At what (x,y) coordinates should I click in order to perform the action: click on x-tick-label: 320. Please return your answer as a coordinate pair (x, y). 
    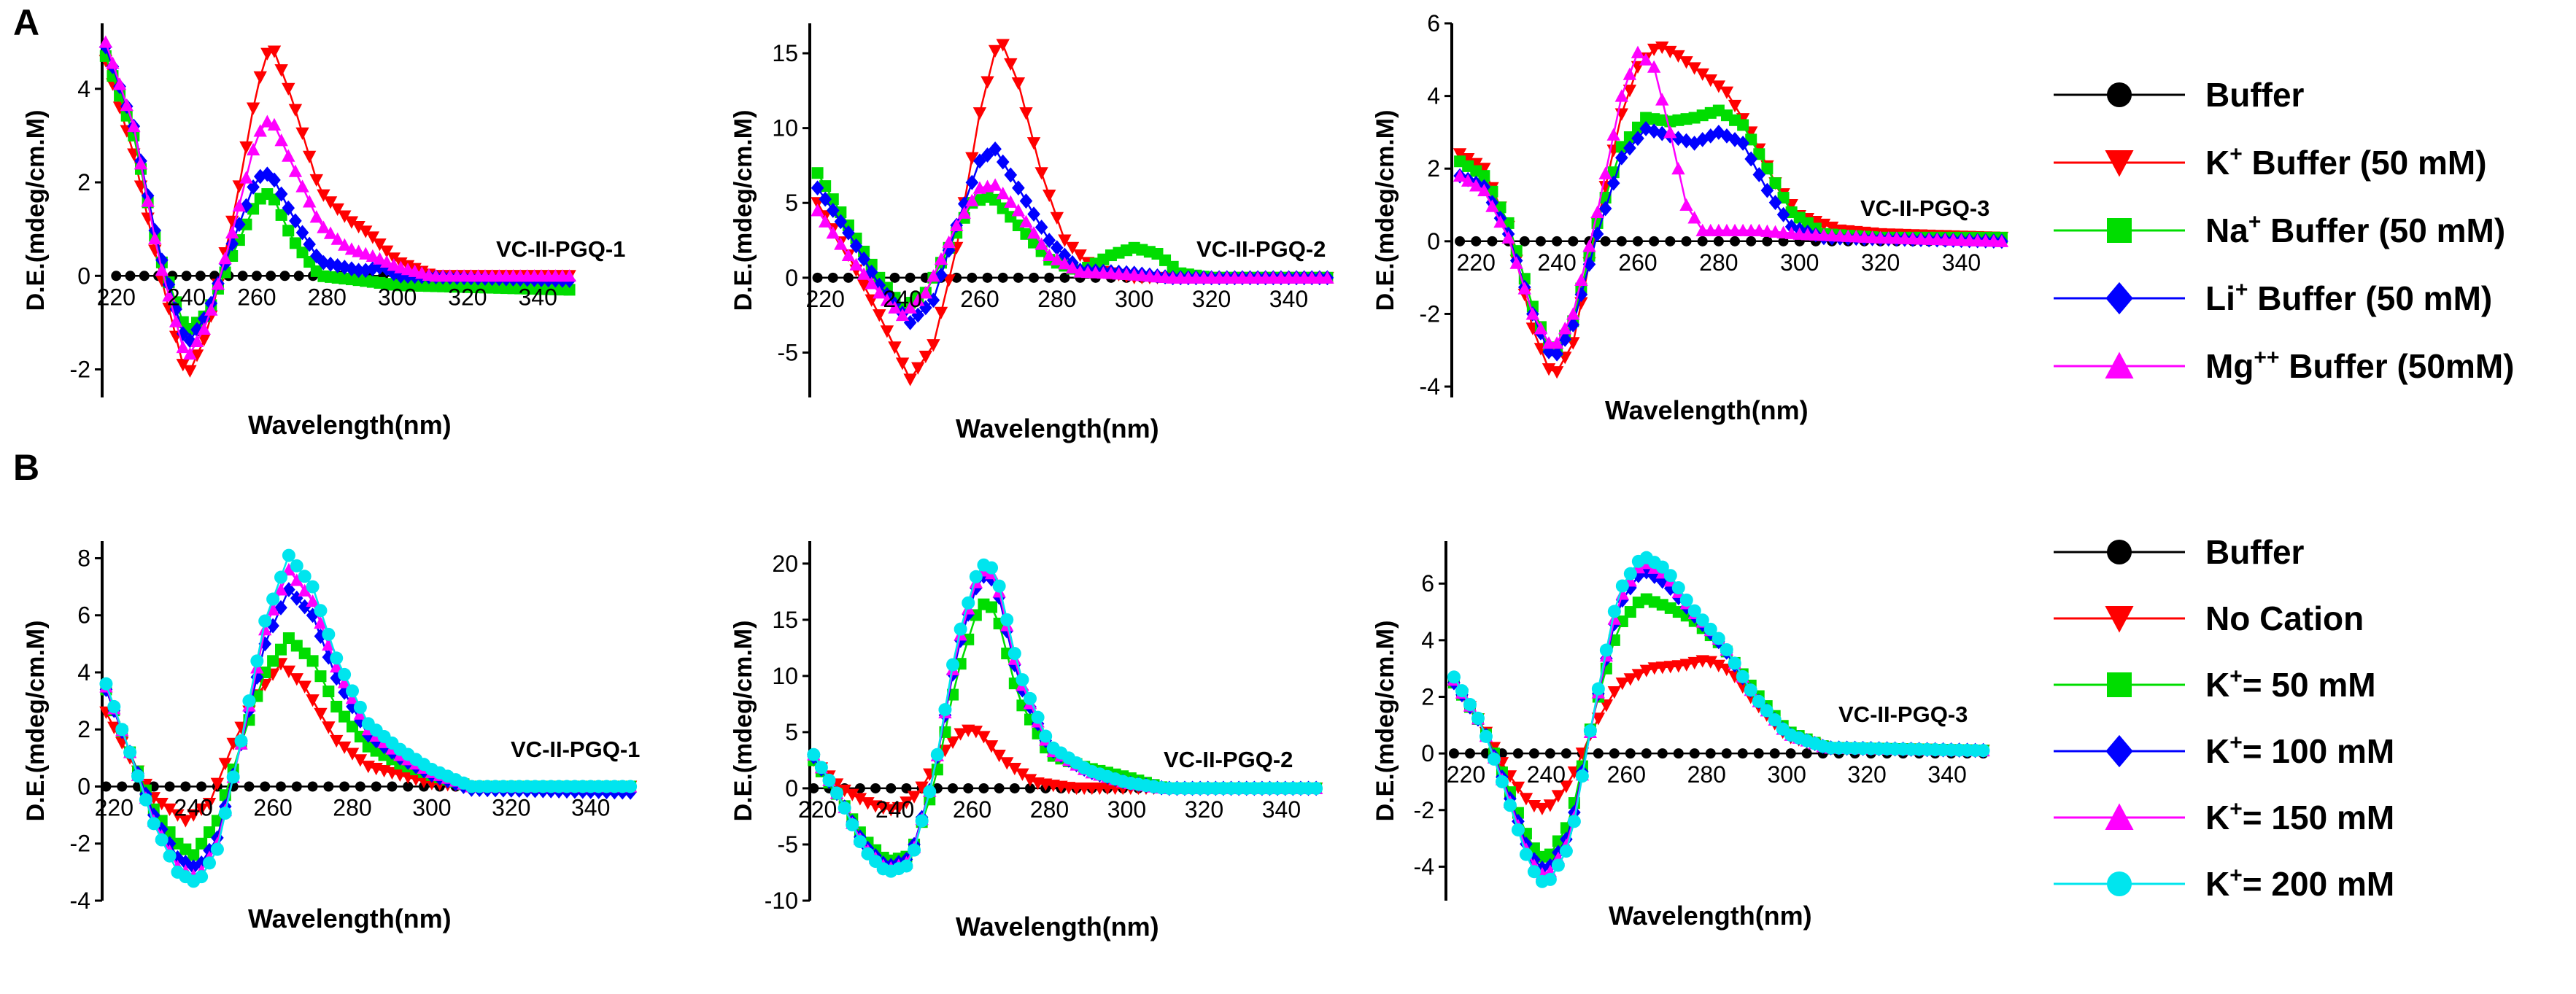
    Looking at the image, I should click on (467, 297).